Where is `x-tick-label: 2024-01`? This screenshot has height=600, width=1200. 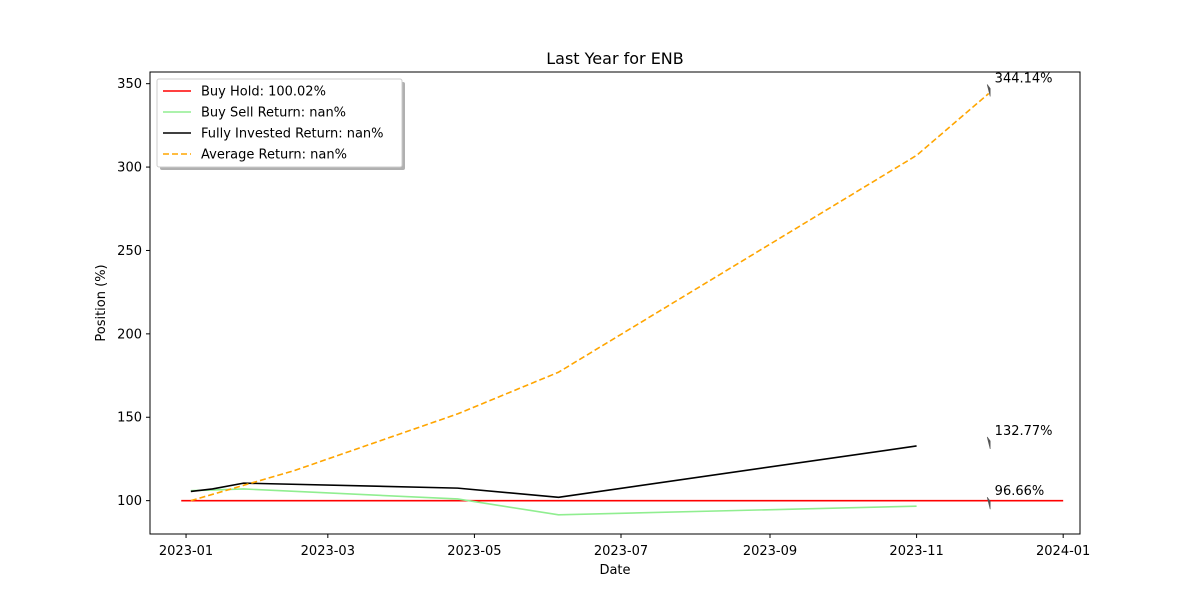 x-tick-label: 2024-01 is located at coordinates (1063, 551).